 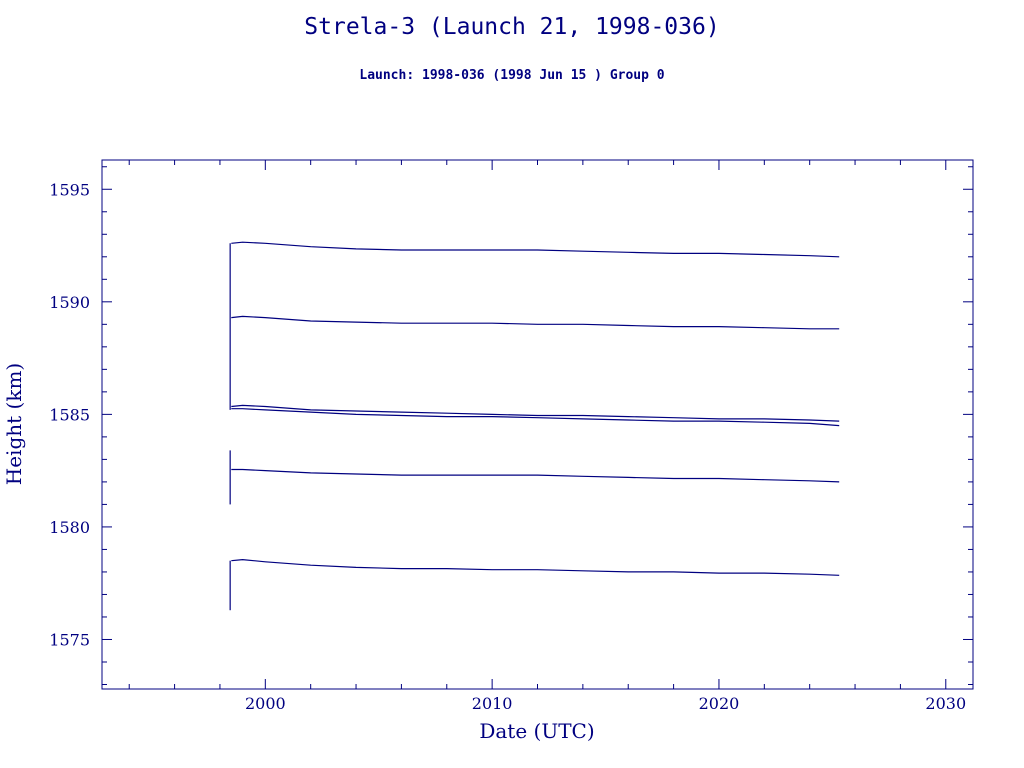 I want to click on y-tick-label: 1595, so click(x=69, y=189).